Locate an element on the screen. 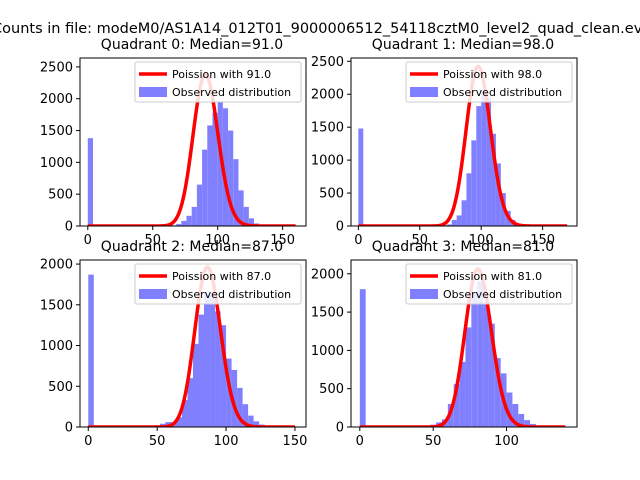 The height and width of the screenshot is (480, 640). quadrant-2-title: Quadrant 2: Median=87.0 is located at coordinates (192, 247).